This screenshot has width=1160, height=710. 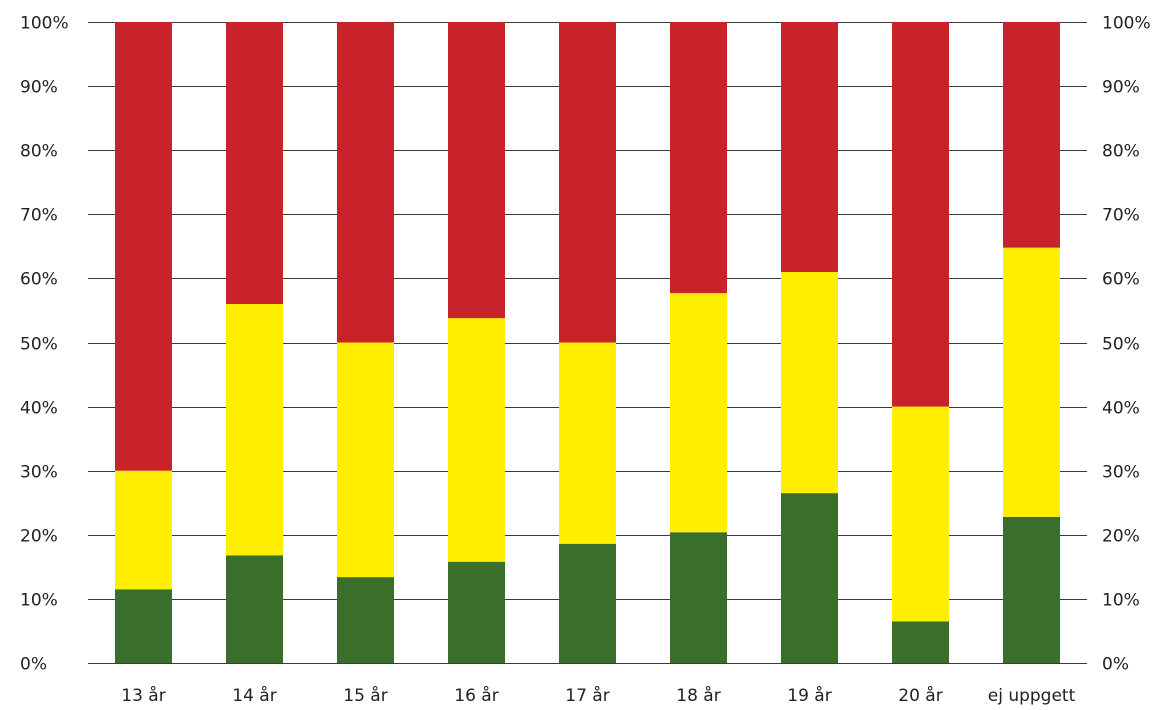 I want to click on x-tick-label: 15 år, so click(x=365, y=695).